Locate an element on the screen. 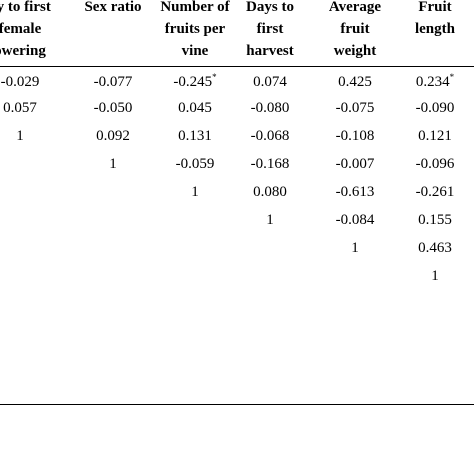 This screenshot has height=474, width=474. table-cell: 0.131 is located at coordinates (195, 136).